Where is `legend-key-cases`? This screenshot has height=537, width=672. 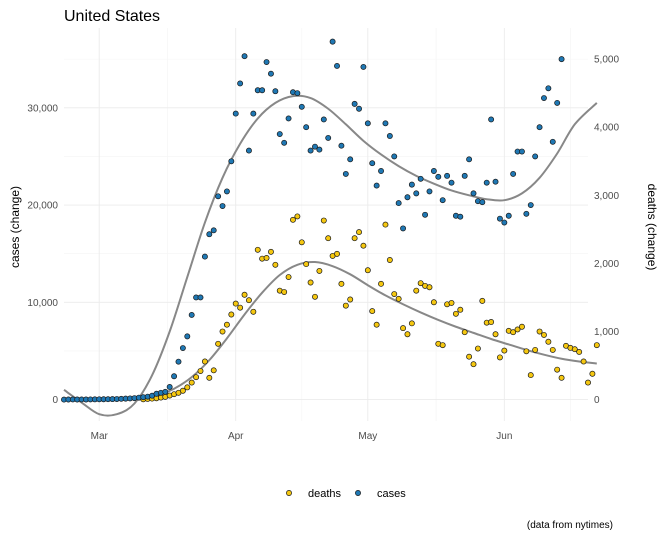 legend-key-cases is located at coordinates (358, 493).